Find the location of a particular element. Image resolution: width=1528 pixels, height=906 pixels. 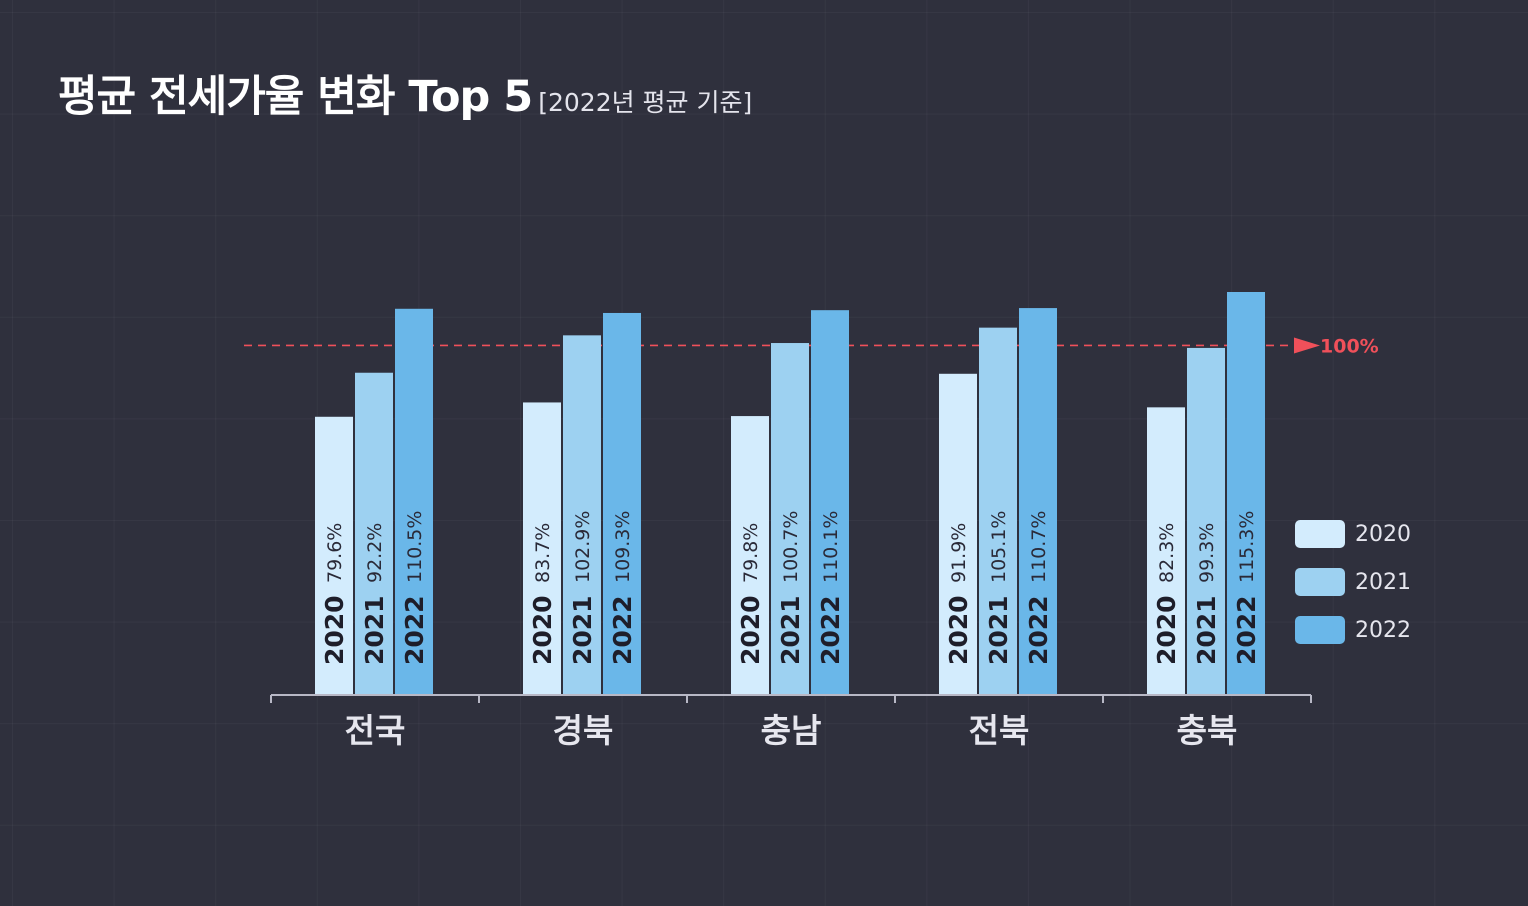

chart-title-main: 평균 전세가율 변화 Top 5 is located at coordinates (295, 97).